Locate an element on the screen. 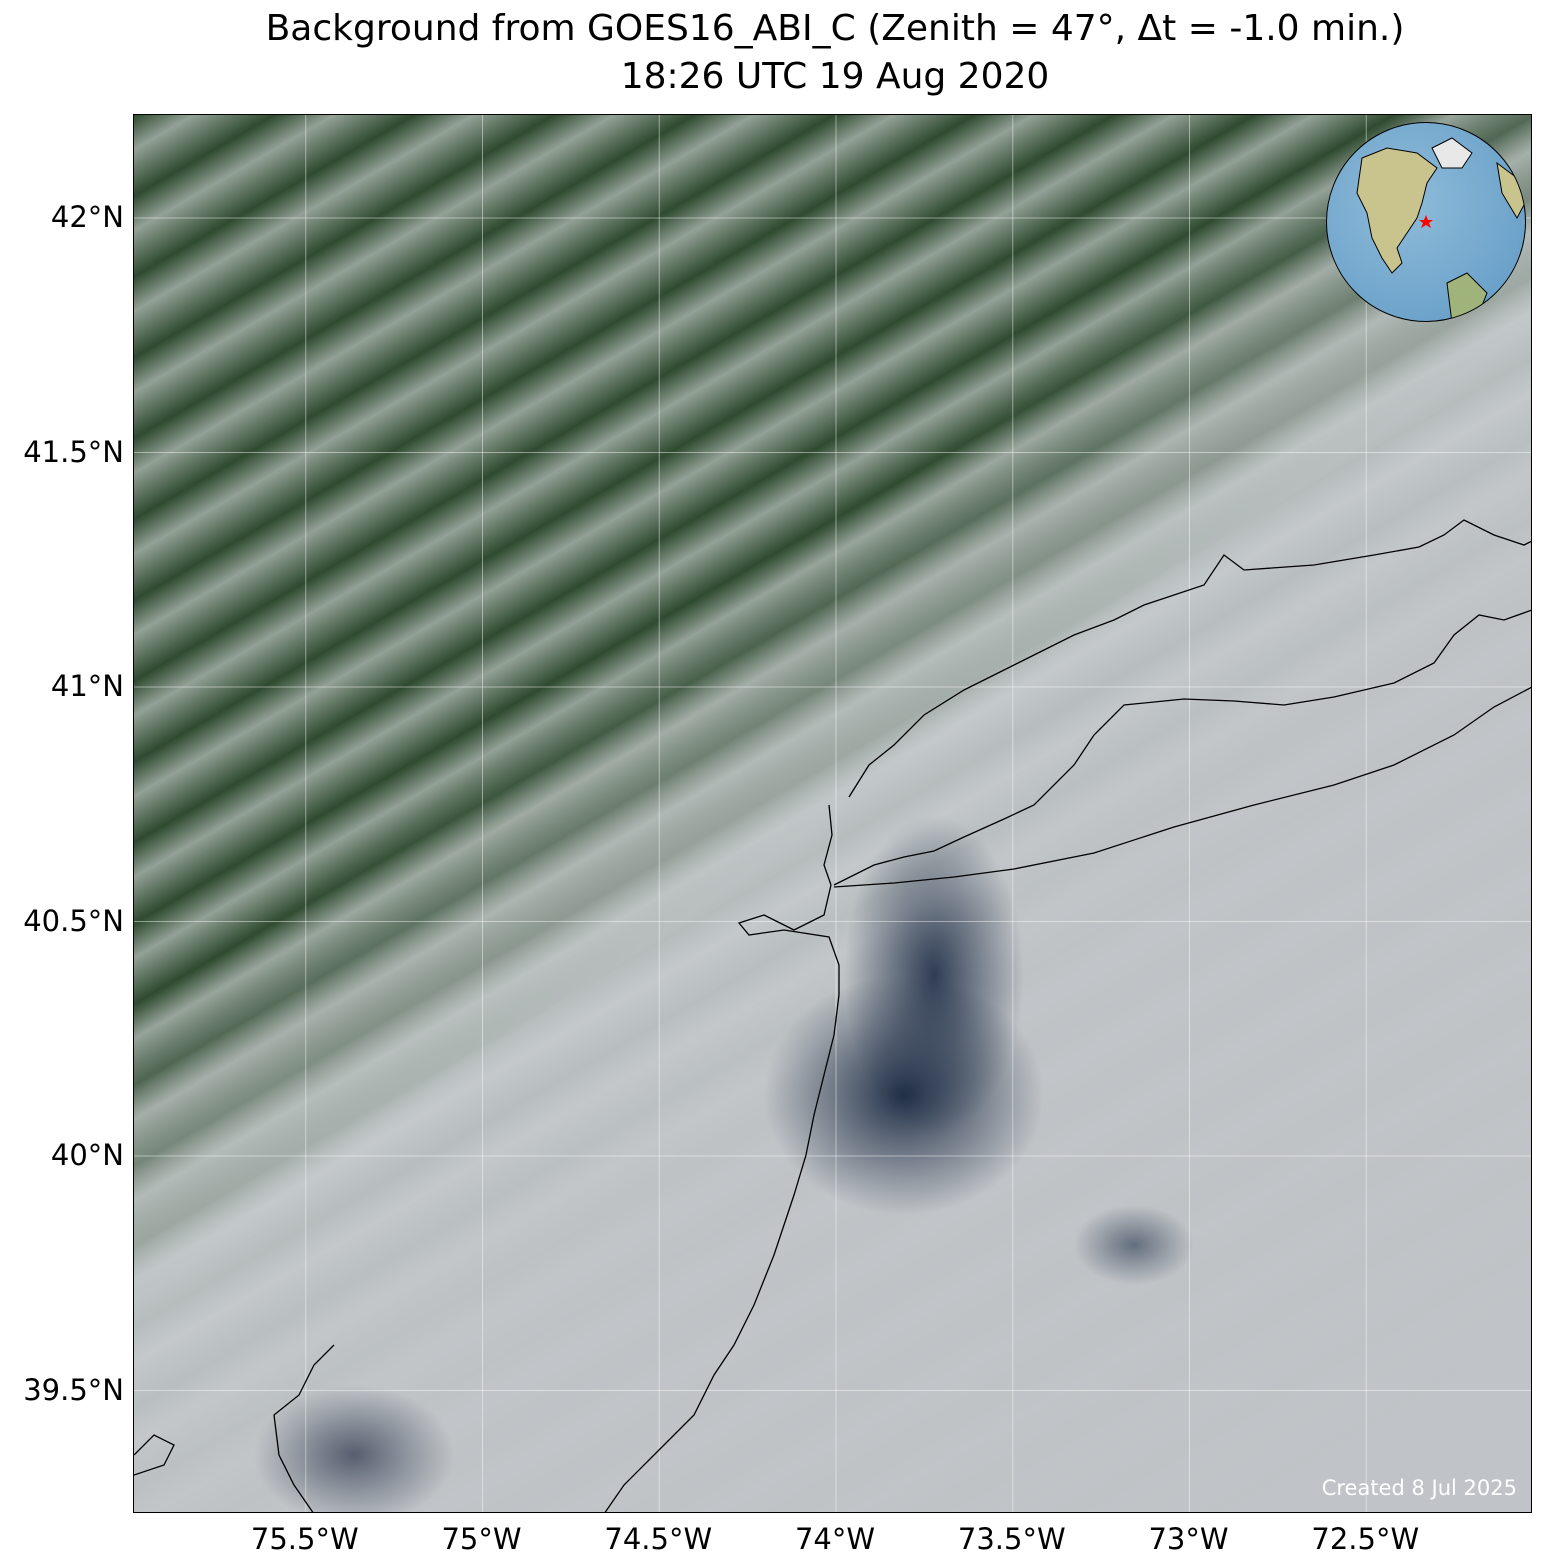  coastline-long-island-north is located at coordinates (1182, 747).